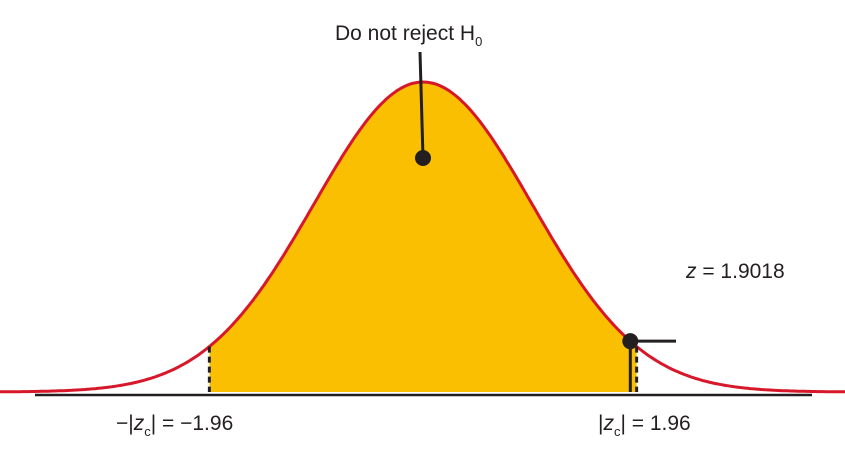 The image size is (845, 466). Describe the element at coordinates (423, 158) in the screenshot. I see `region-label-point` at that location.